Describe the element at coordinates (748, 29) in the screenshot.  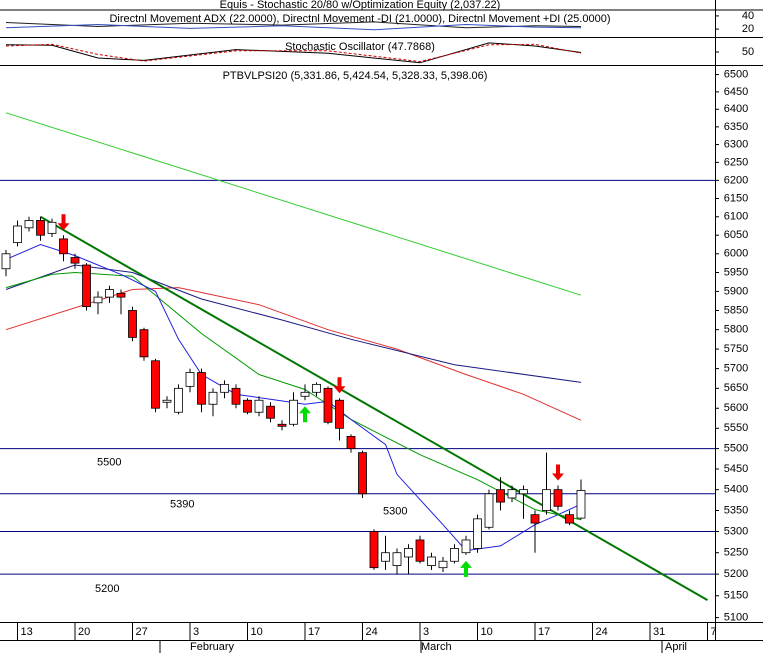
I see `y-tick-label: 20` at that location.